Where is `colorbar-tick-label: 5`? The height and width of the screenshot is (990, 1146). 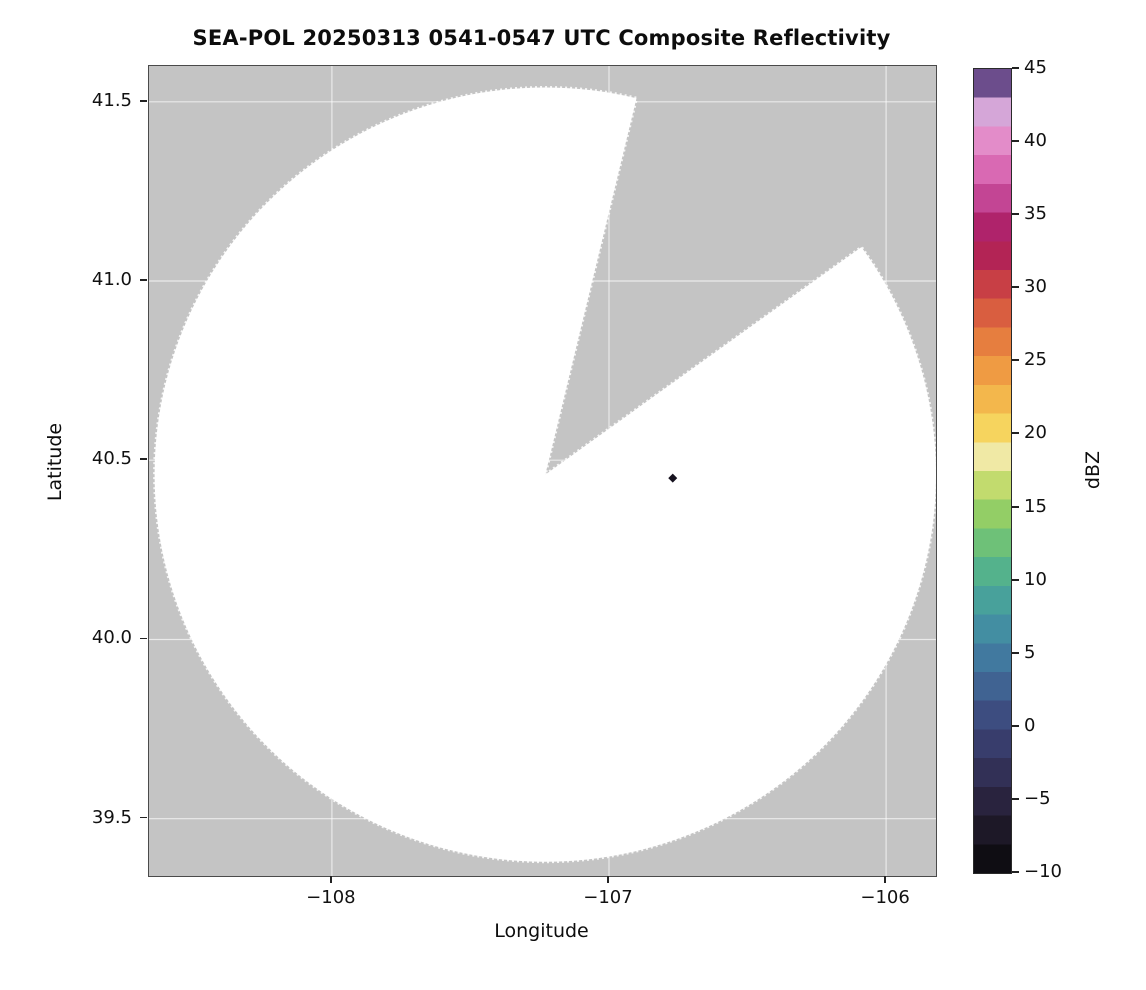 colorbar-tick-label: 5 is located at coordinates (1030, 652).